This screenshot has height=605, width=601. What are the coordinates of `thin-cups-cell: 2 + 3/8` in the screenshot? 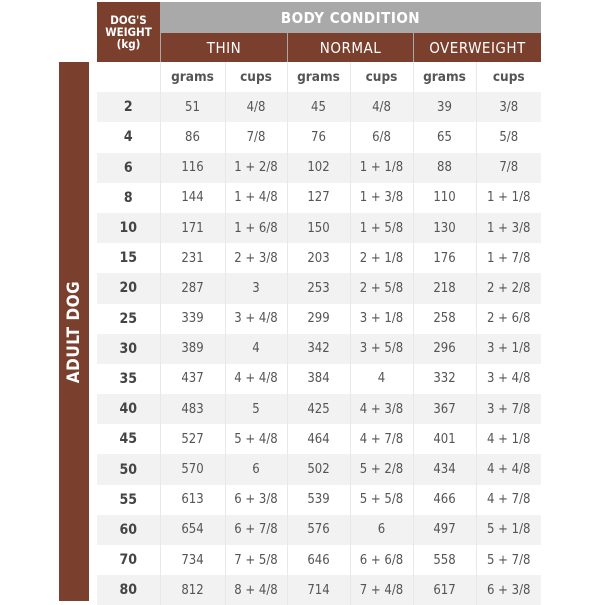 It's located at (255, 258).